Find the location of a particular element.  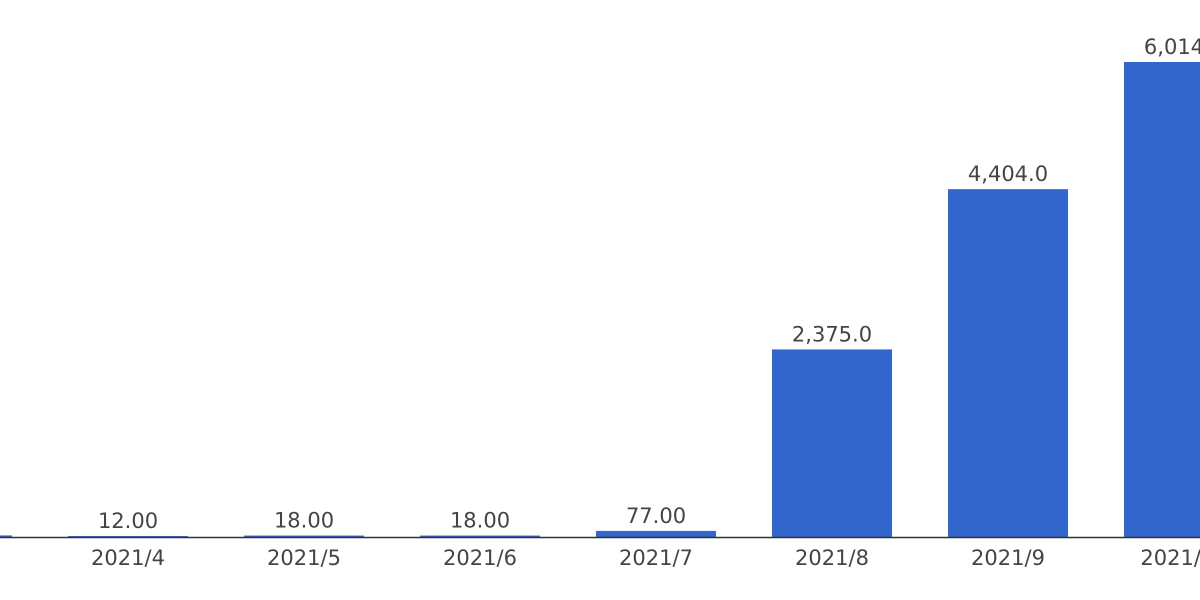

x-tick-label: 2021/9 is located at coordinates (1008, 558).